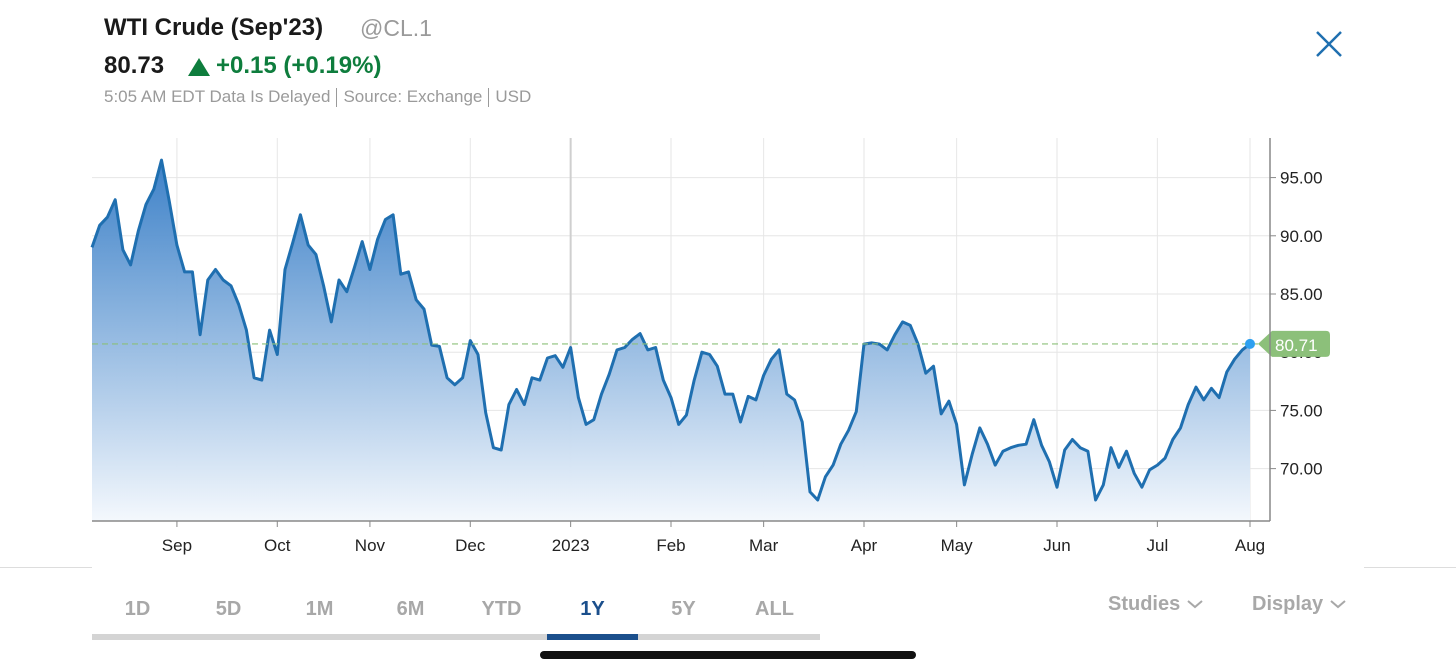  I want to click on range-tab: ALL, so click(774, 615).